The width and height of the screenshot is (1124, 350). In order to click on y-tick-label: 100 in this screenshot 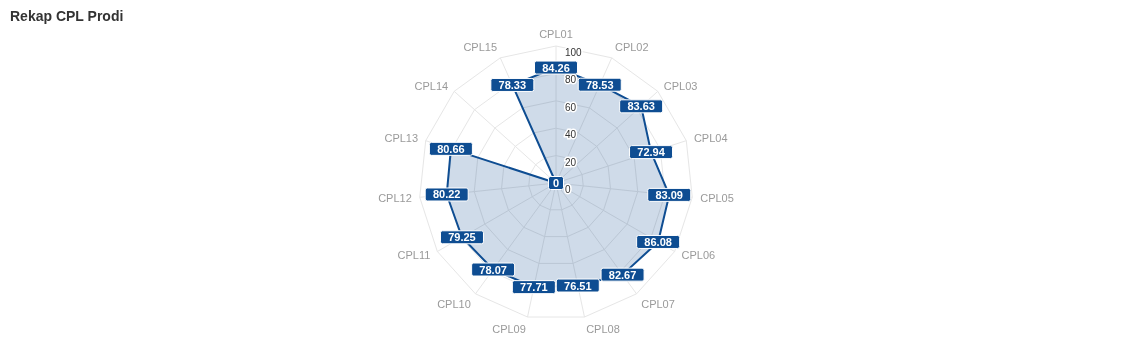, I will do `click(574, 52)`.